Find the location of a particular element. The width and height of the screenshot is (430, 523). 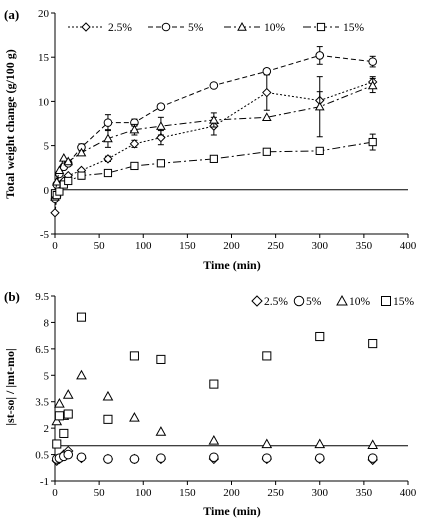

p0-series-square is located at coordinates (213, 166).